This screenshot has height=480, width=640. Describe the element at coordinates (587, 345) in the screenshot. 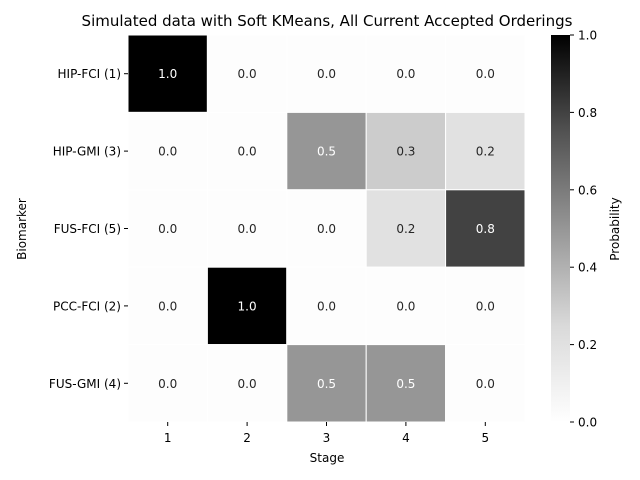

I see `colorbar-tick-label: 0.2` at that location.